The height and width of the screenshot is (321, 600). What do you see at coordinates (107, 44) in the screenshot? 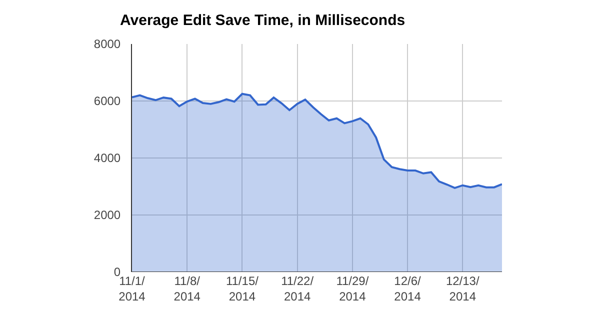
I see `y-tick-label: 8000` at bounding box center [107, 44].